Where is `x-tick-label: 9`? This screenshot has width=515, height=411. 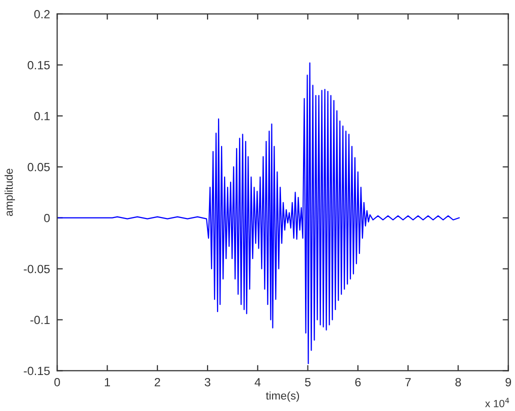 x-tick-label: 9 is located at coordinates (509, 382).